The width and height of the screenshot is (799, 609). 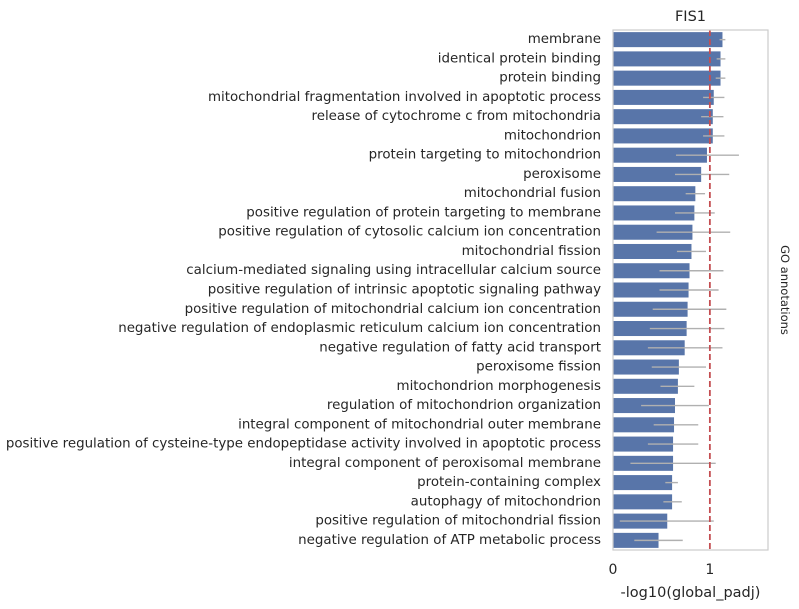 What do you see at coordinates (564, 39) in the screenshot?
I see `category-label: membrane` at bounding box center [564, 39].